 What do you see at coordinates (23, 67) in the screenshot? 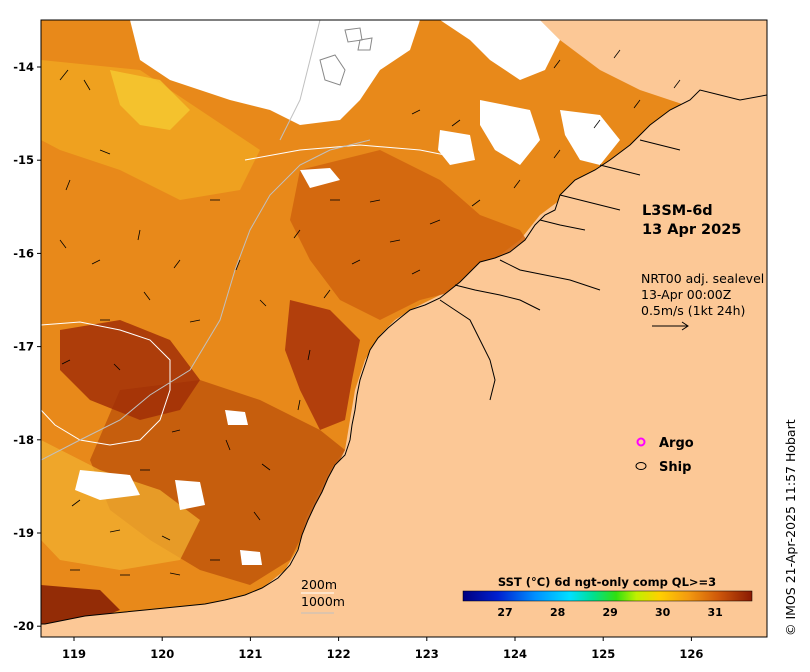
I see `lat-tick-label: -14` at bounding box center [23, 67].